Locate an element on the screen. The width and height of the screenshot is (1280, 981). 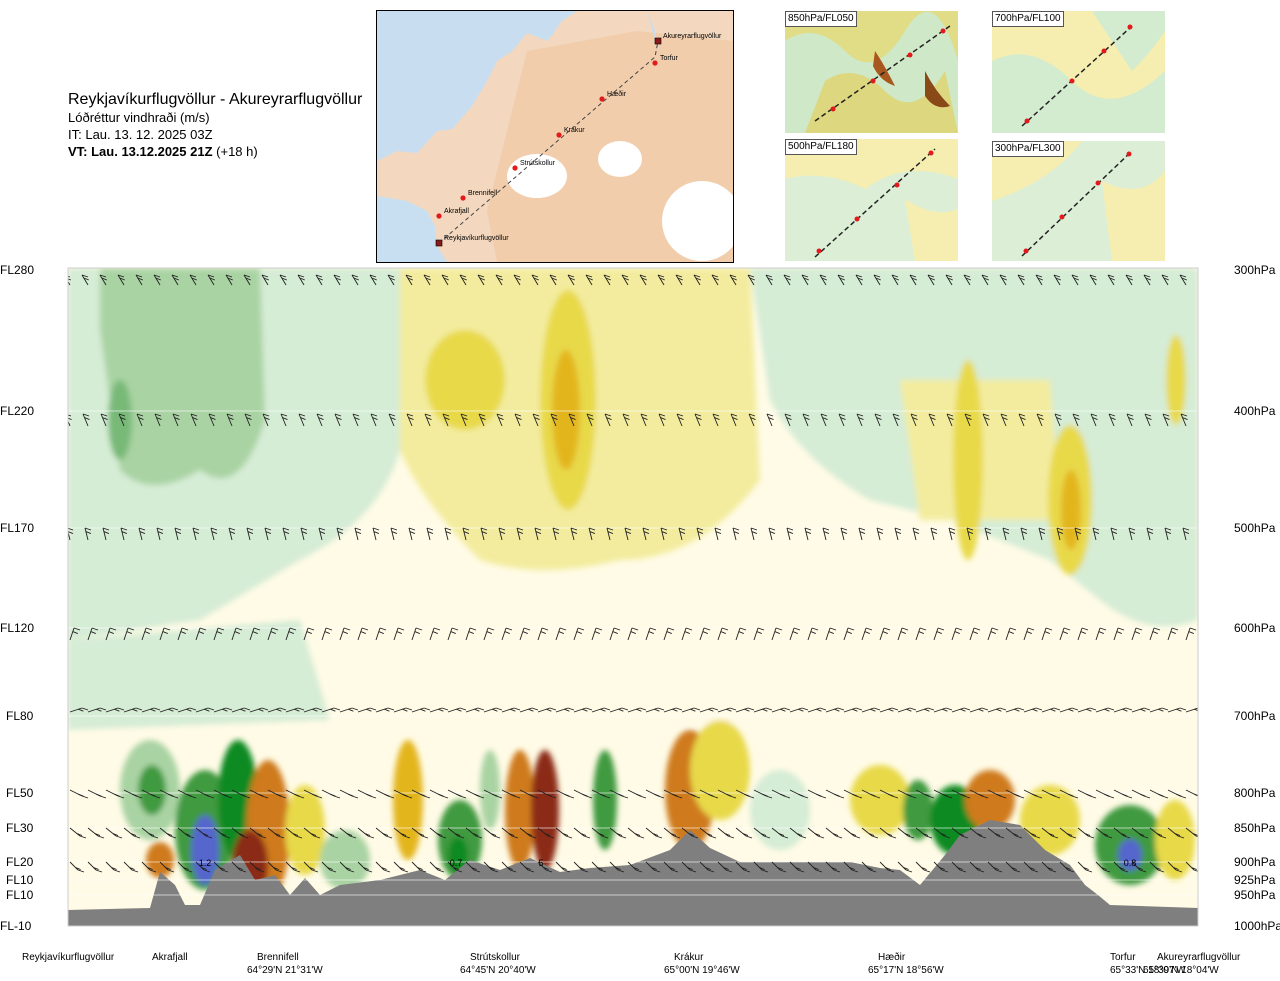
valid-time: VT: Lau. 13.12.2025 21Z (+18 h) is located at coordinates (223, 151).